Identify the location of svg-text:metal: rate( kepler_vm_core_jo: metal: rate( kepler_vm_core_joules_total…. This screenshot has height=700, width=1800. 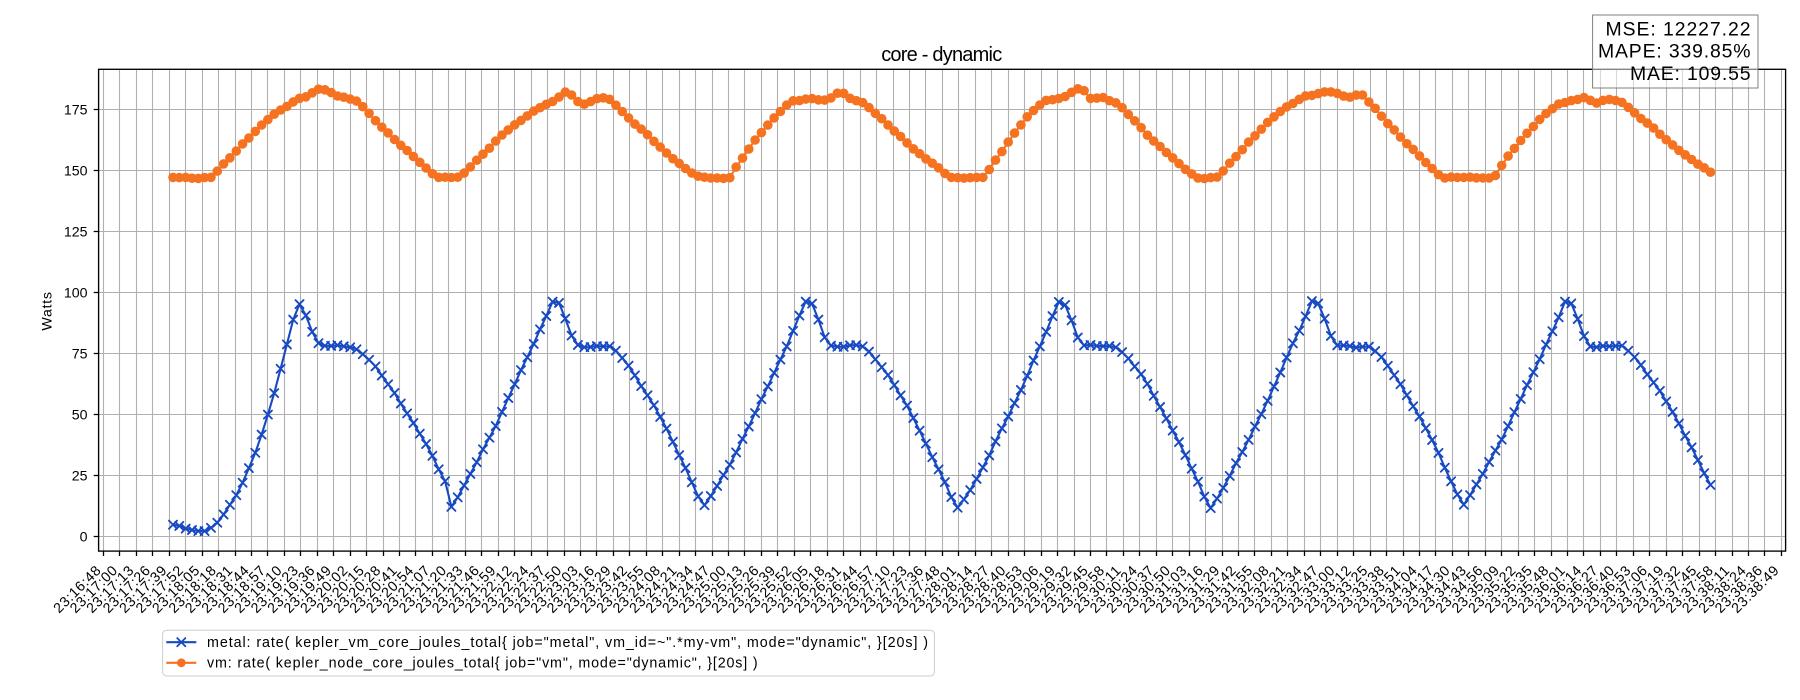
(567, 643).